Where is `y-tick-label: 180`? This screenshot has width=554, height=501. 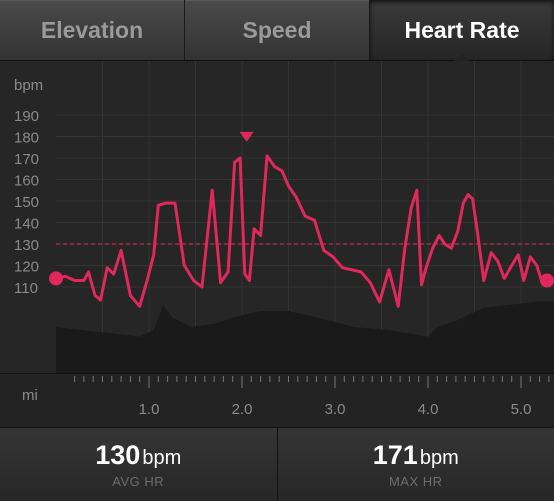 y-tick-label: 180 is located at coordinates (26, 138).